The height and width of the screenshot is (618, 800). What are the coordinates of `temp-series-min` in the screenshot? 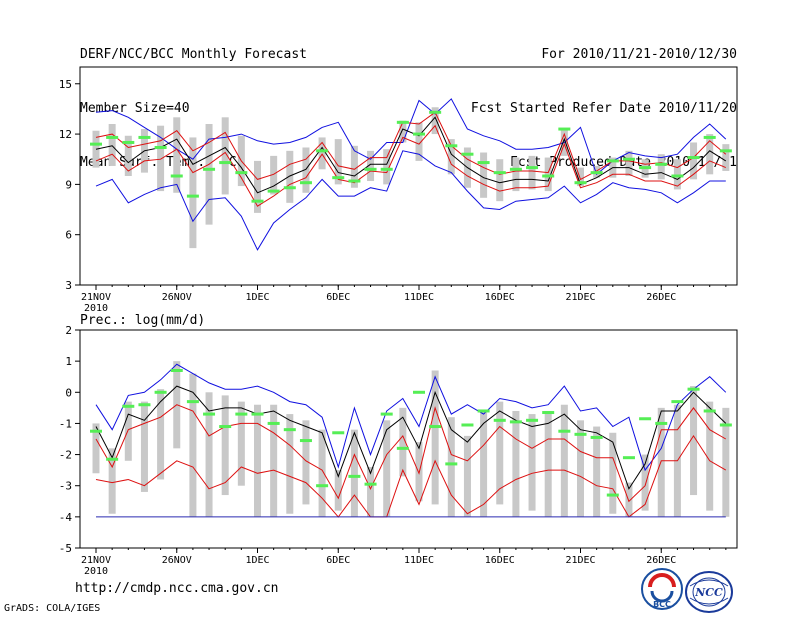 It's located at (410, 200).